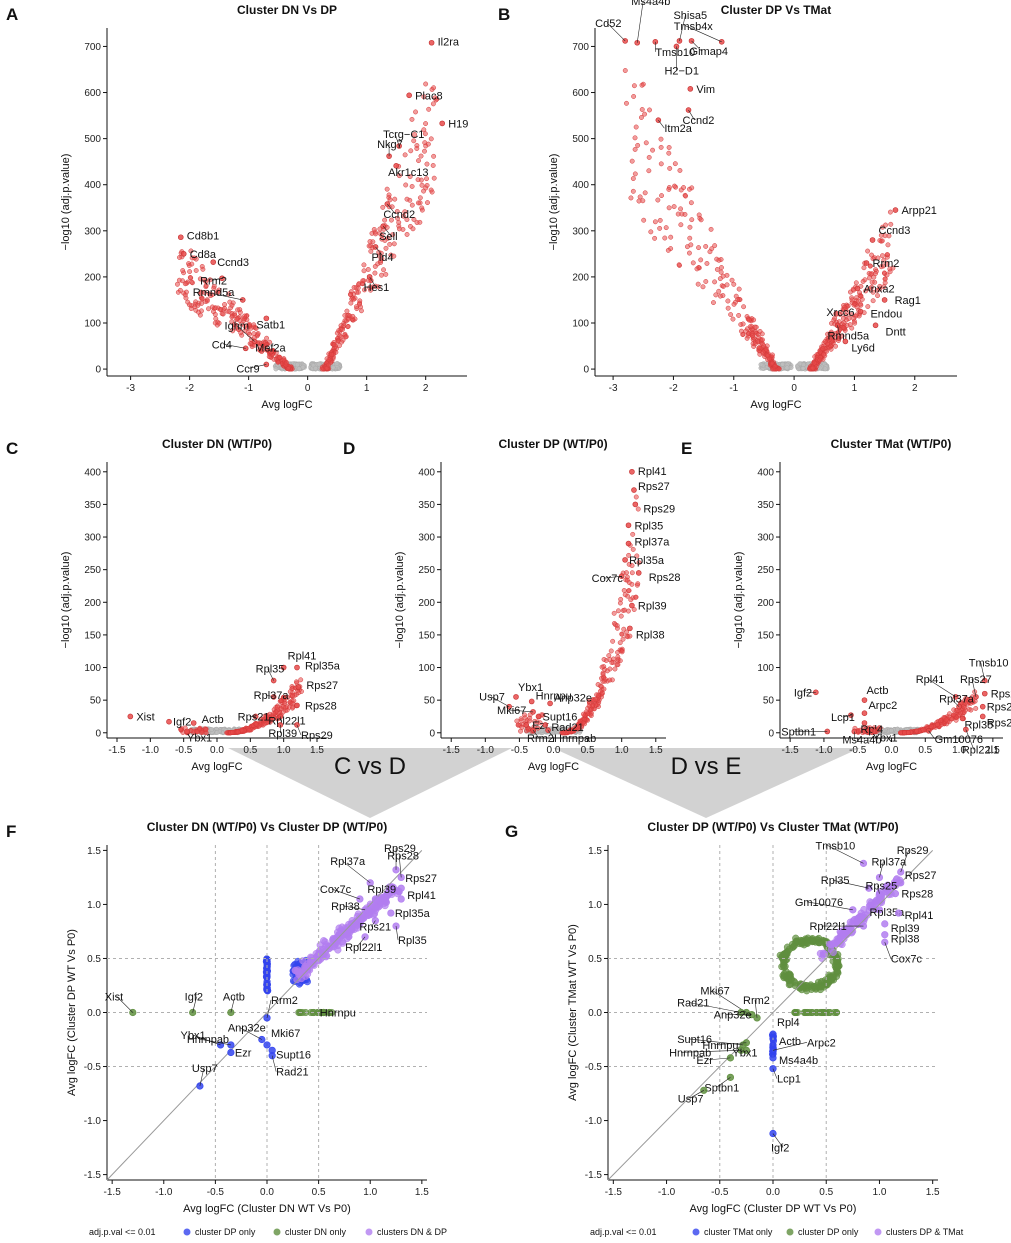 This screenshot has width=1011, height=1243. I want to click on gene-label: Rmnd5a, so click(849, 336).